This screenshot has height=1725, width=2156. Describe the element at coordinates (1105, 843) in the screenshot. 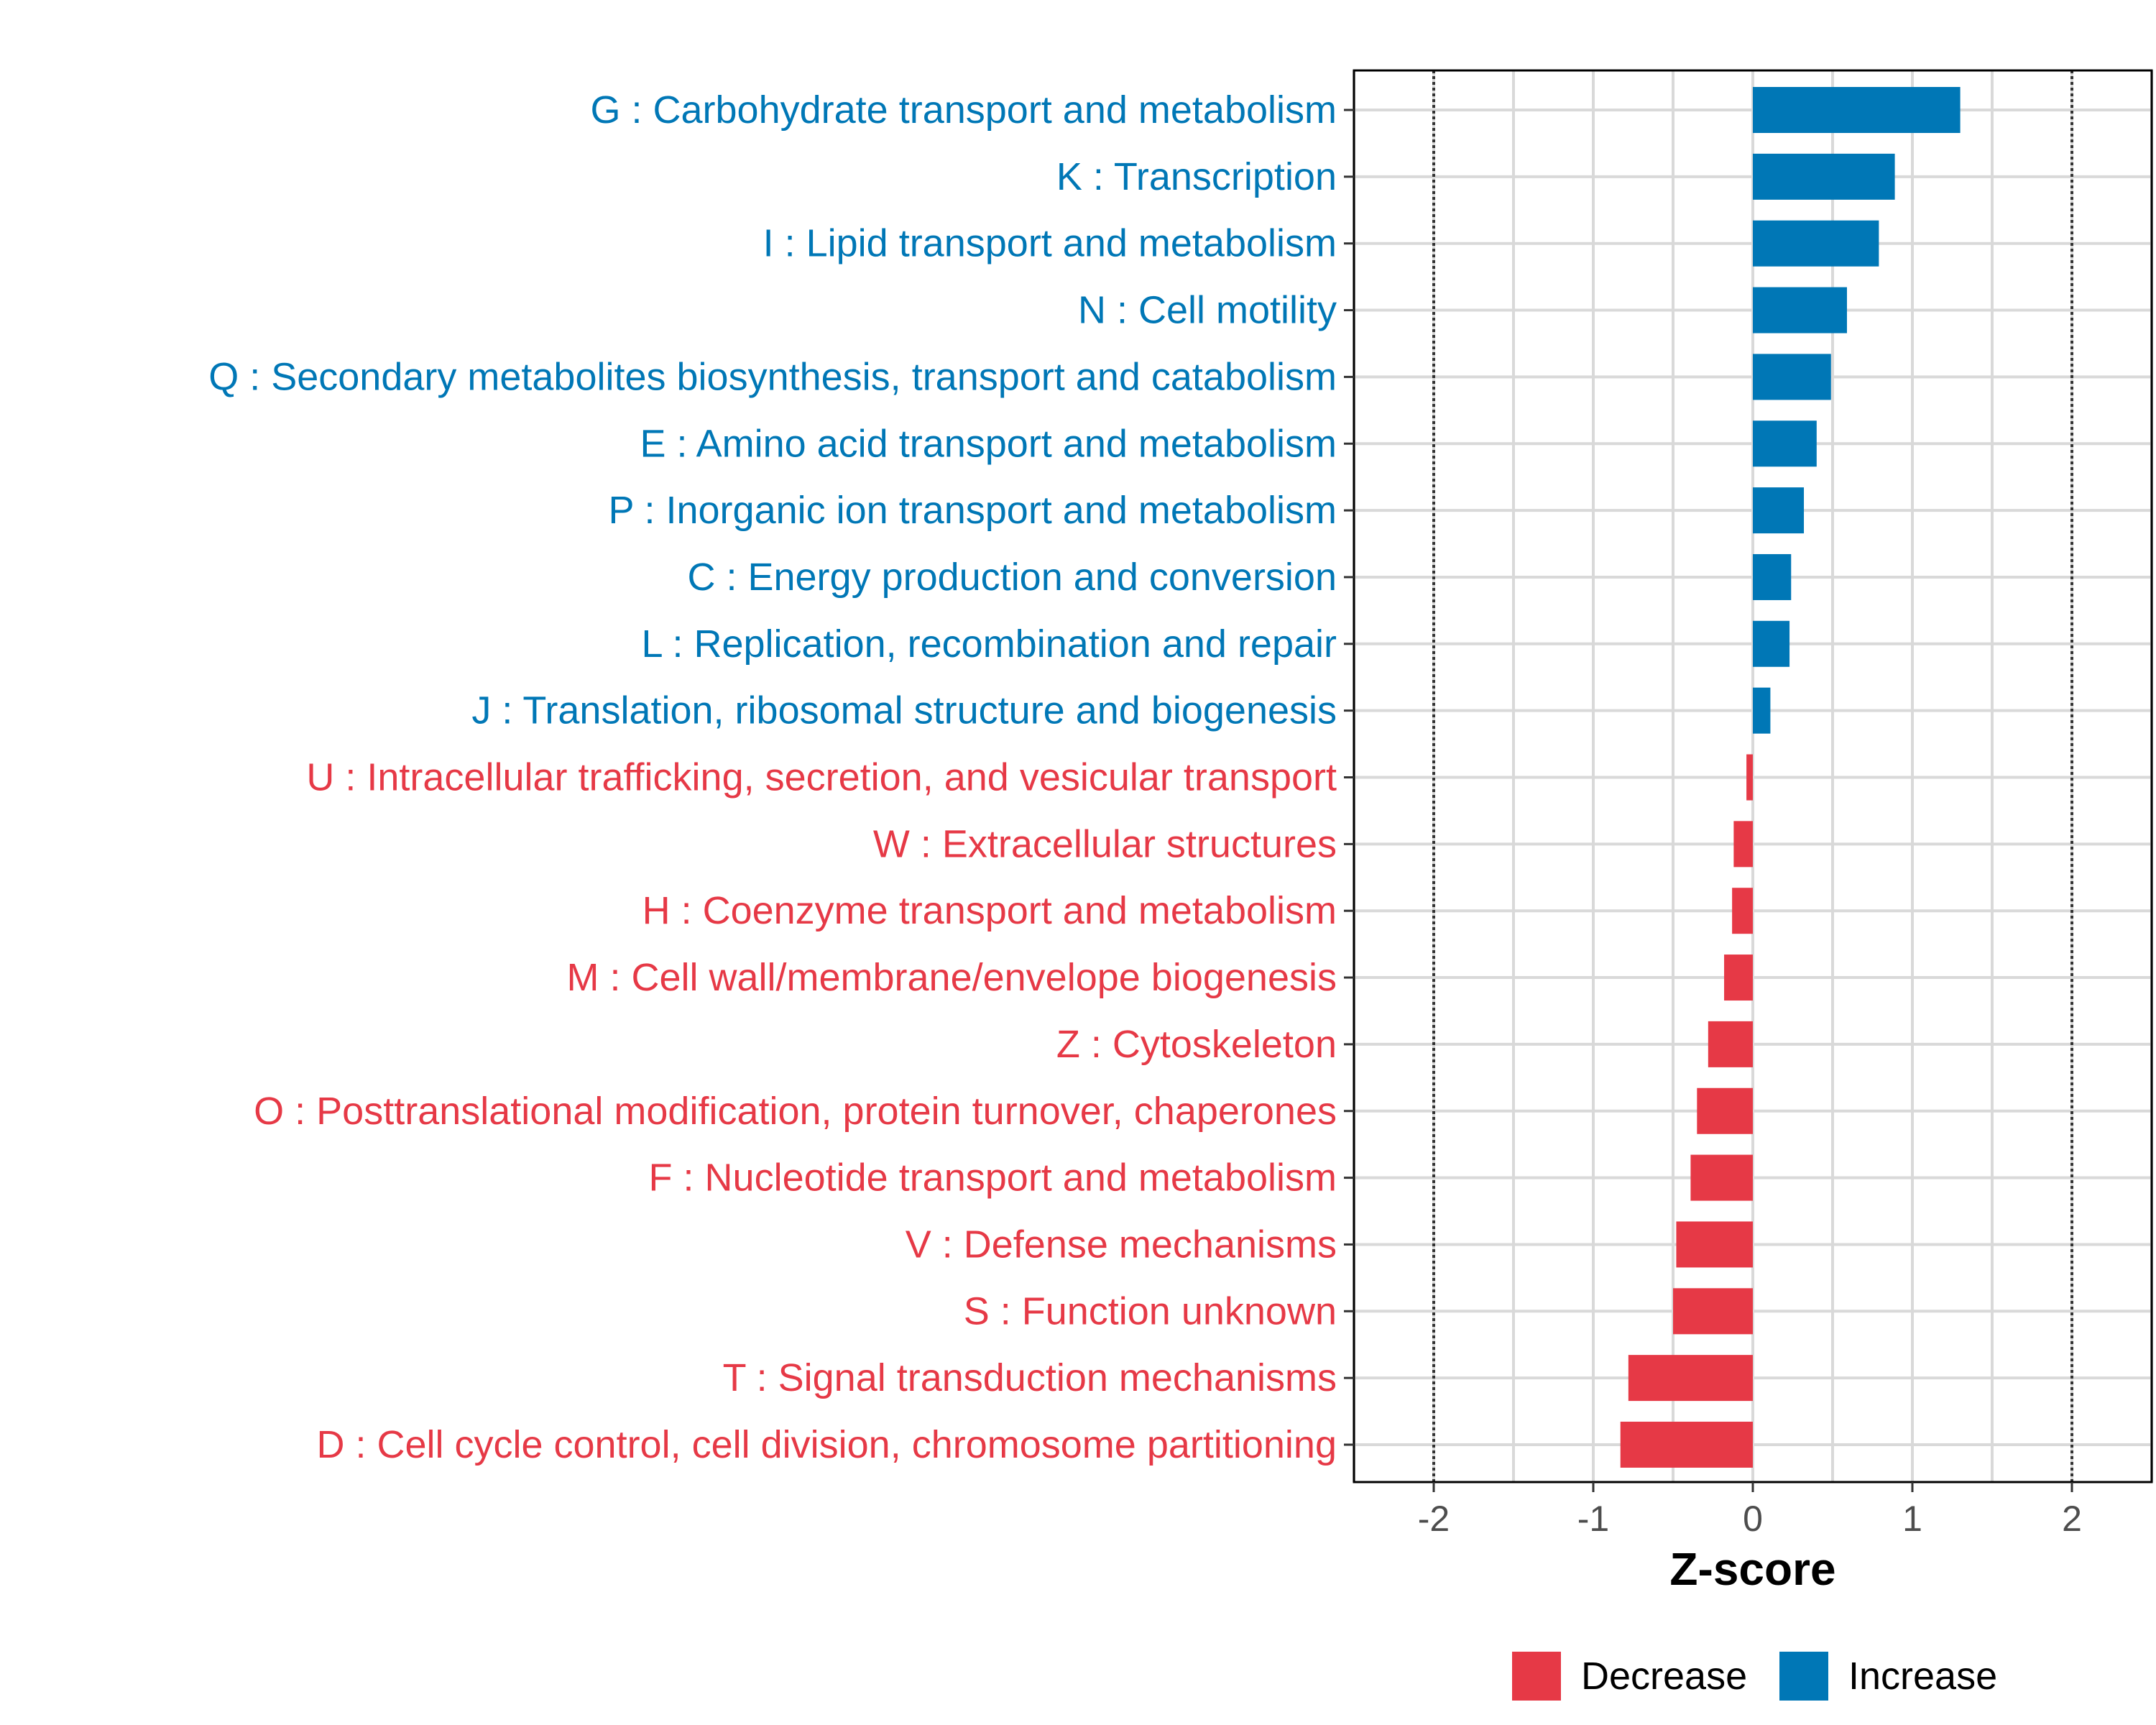

I see `y-tick-label: W : Extracellular structures` at that location.